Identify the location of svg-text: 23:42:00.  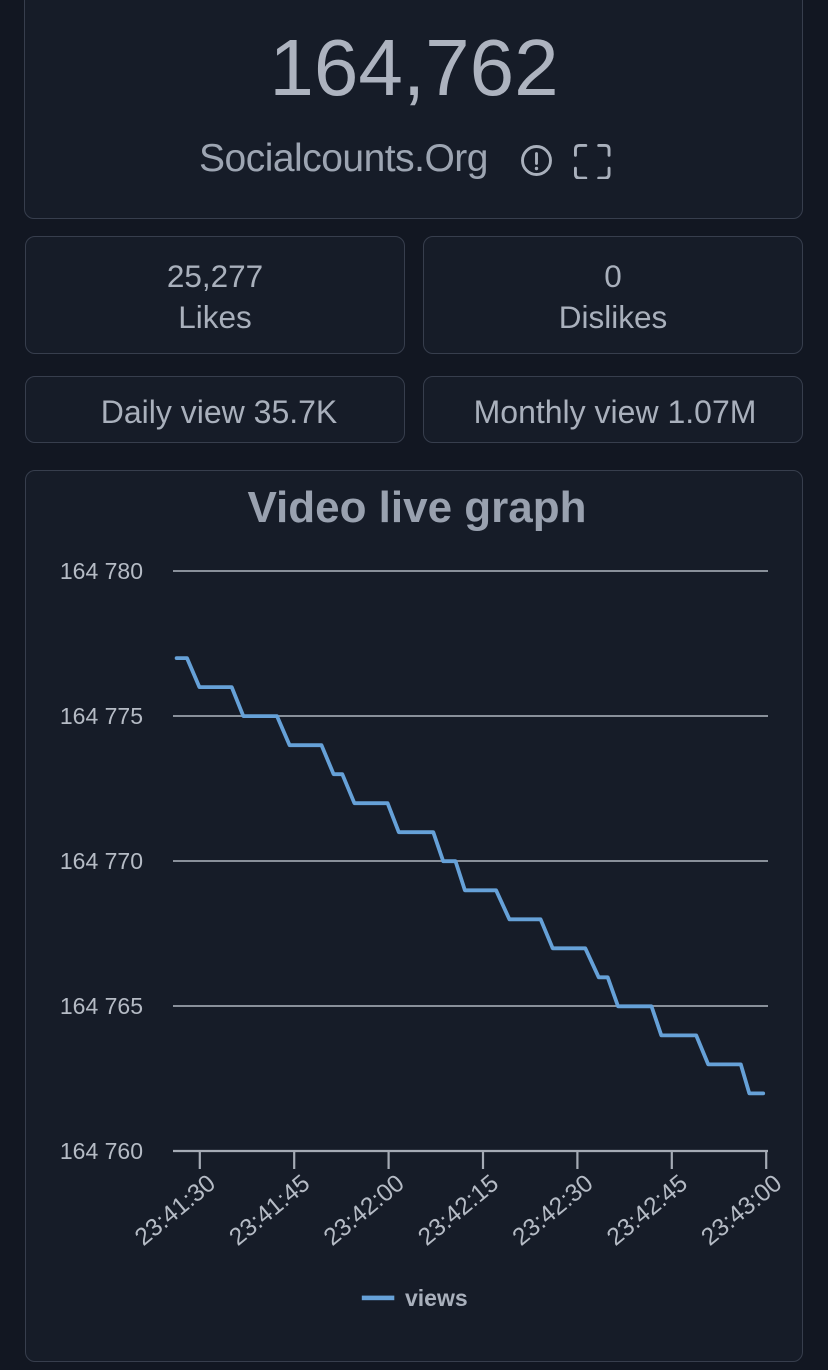
(364, 1210).